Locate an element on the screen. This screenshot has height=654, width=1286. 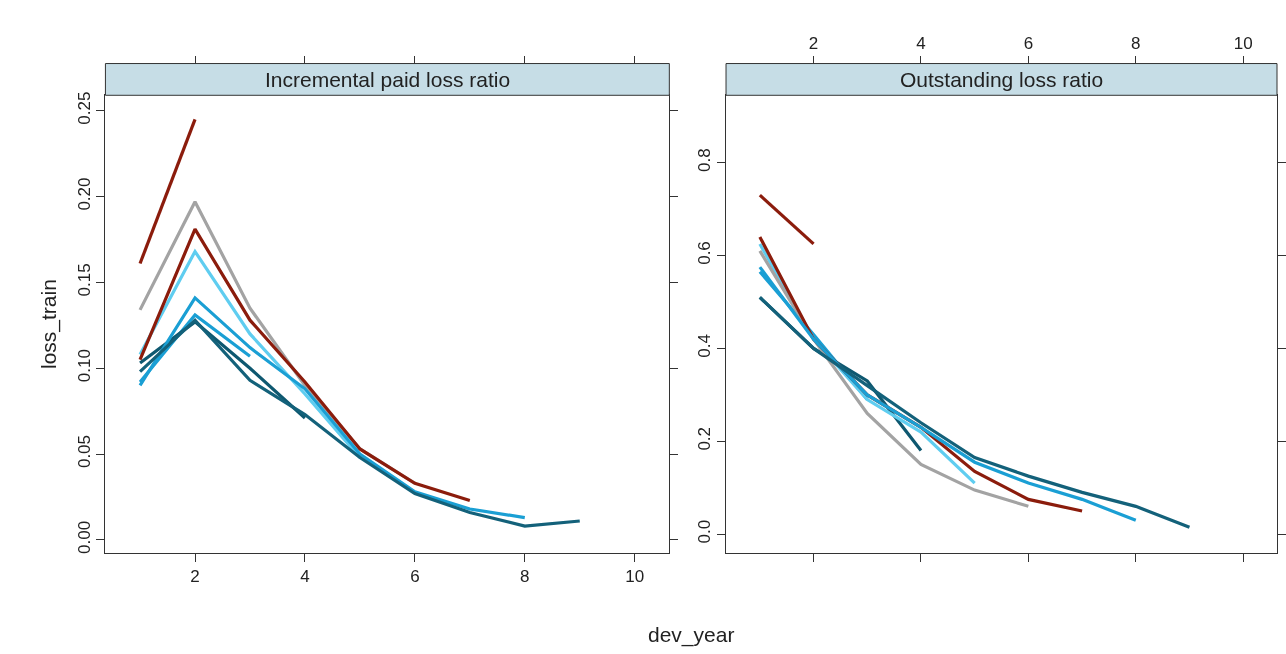
y-tick-label: 0.05 is located at coordinates (84, 451).